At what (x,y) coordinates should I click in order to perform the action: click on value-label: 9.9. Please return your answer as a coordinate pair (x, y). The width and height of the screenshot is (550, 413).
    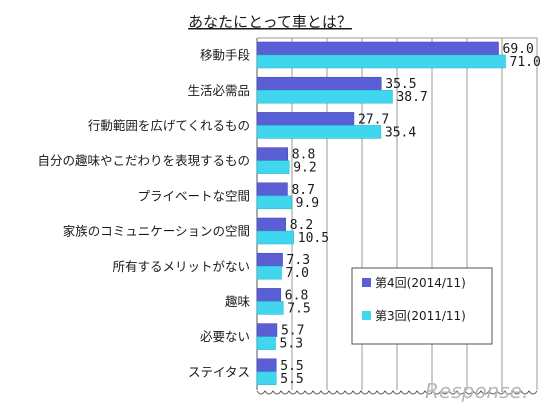
    Looking at the image, I should click on (307, 203).